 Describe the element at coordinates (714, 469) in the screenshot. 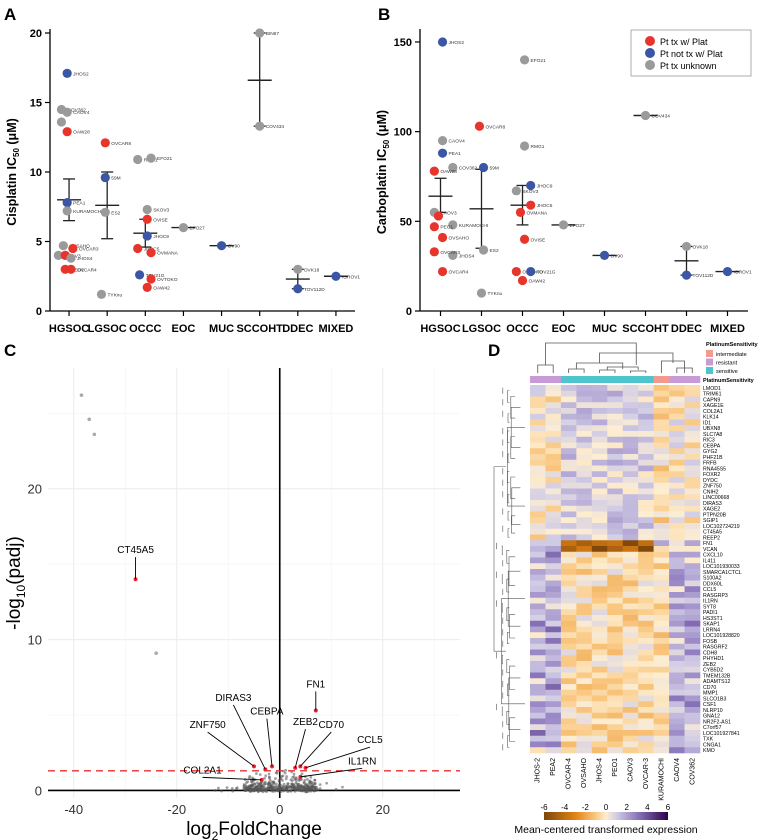

I see `row-label: RNA45S5` at that location.